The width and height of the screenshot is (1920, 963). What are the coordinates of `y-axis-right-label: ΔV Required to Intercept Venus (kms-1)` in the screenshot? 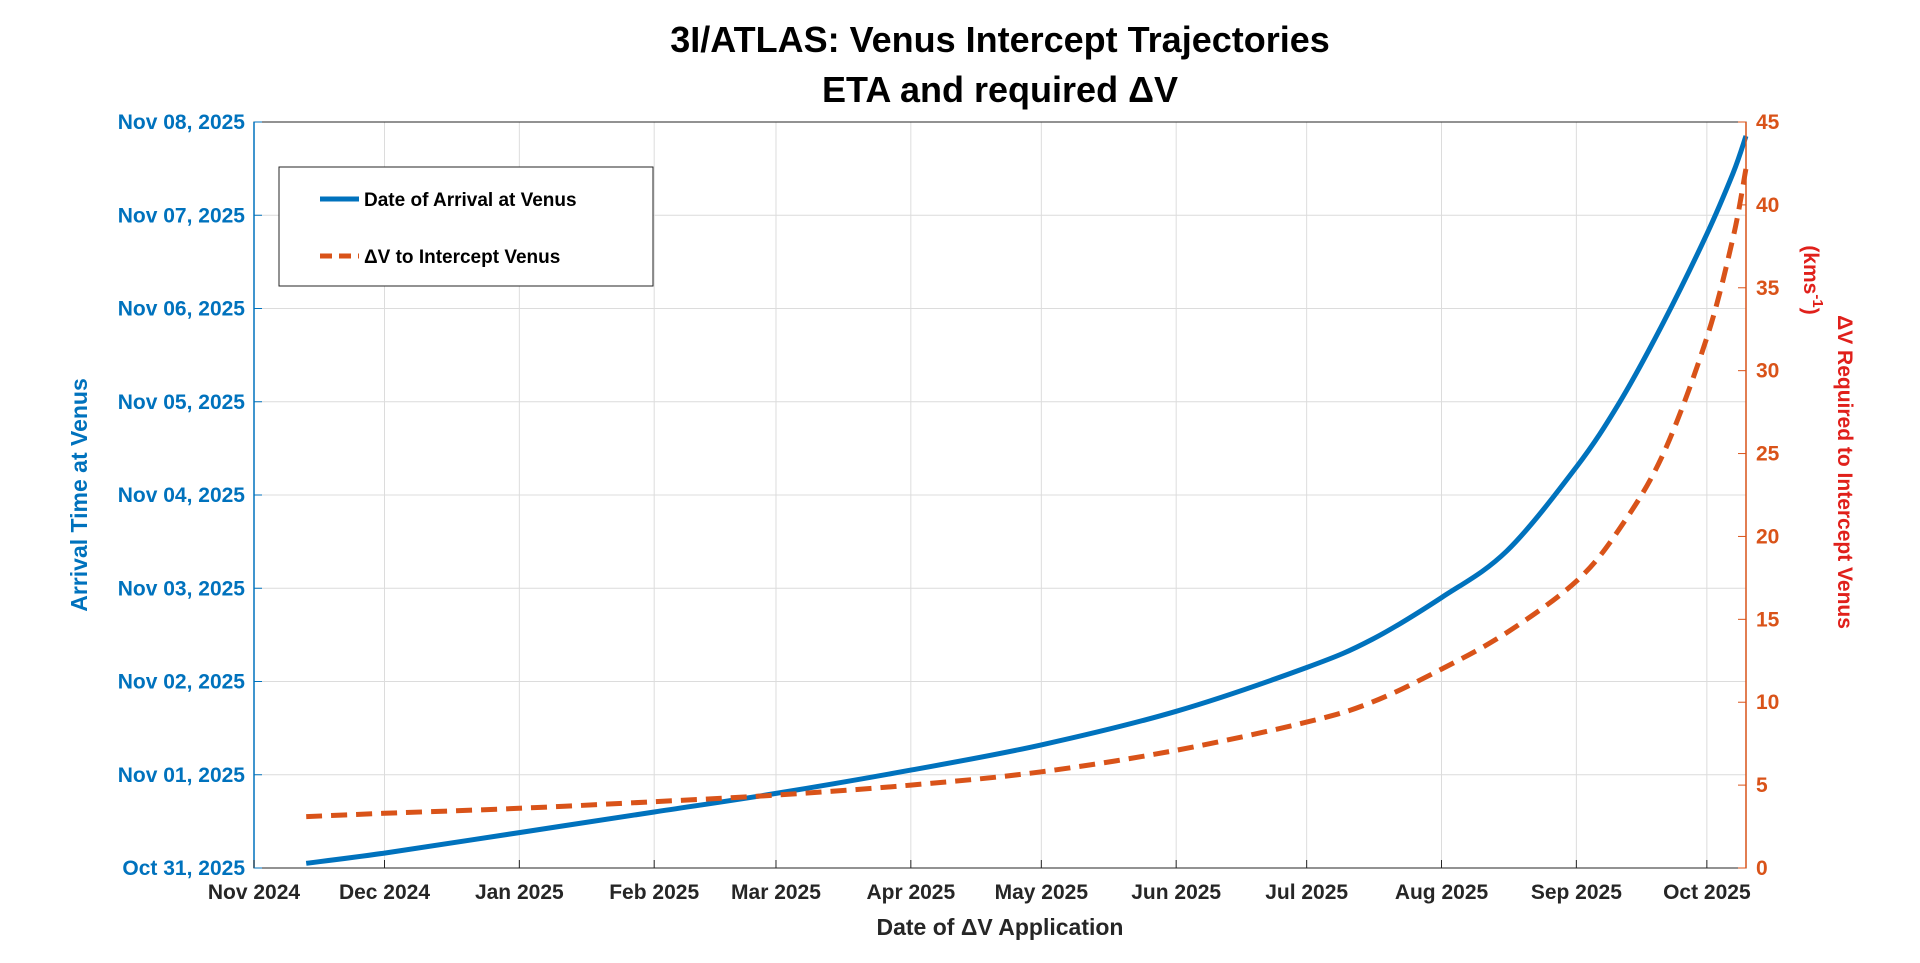 It's located at (1827, 437).